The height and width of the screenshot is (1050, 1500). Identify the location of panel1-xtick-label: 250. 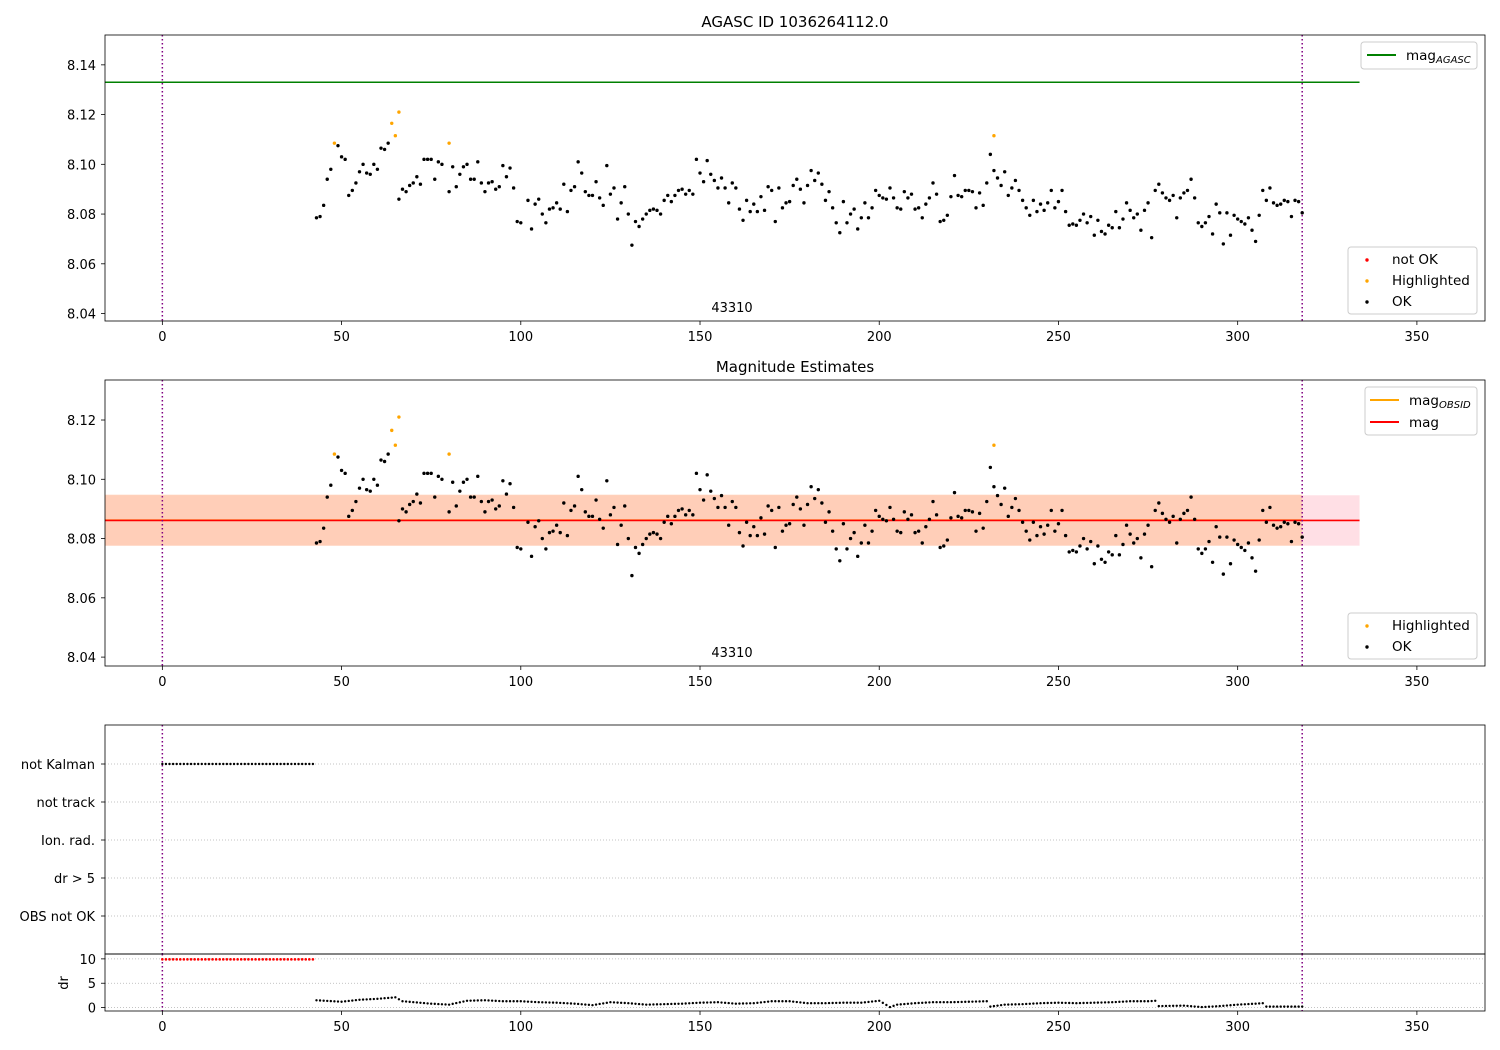
(1058, 337).